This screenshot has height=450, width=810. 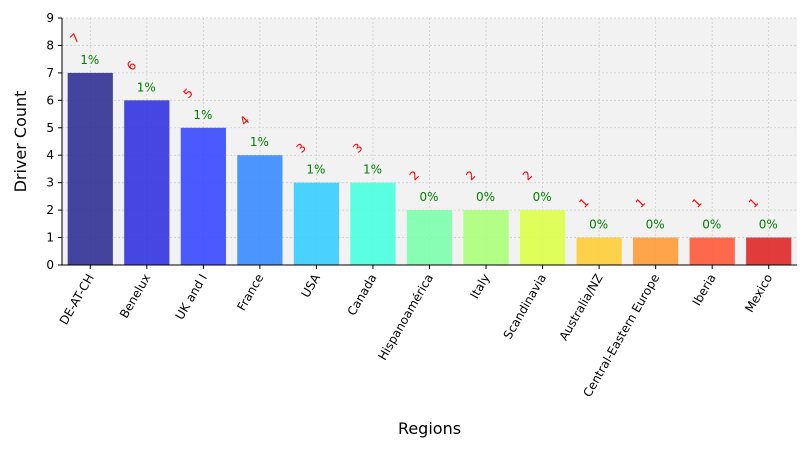 What do you see at coordinates (50, 238) in the screenshot?
I see `y-tick-label: 1` at bounding box center [50, 238].